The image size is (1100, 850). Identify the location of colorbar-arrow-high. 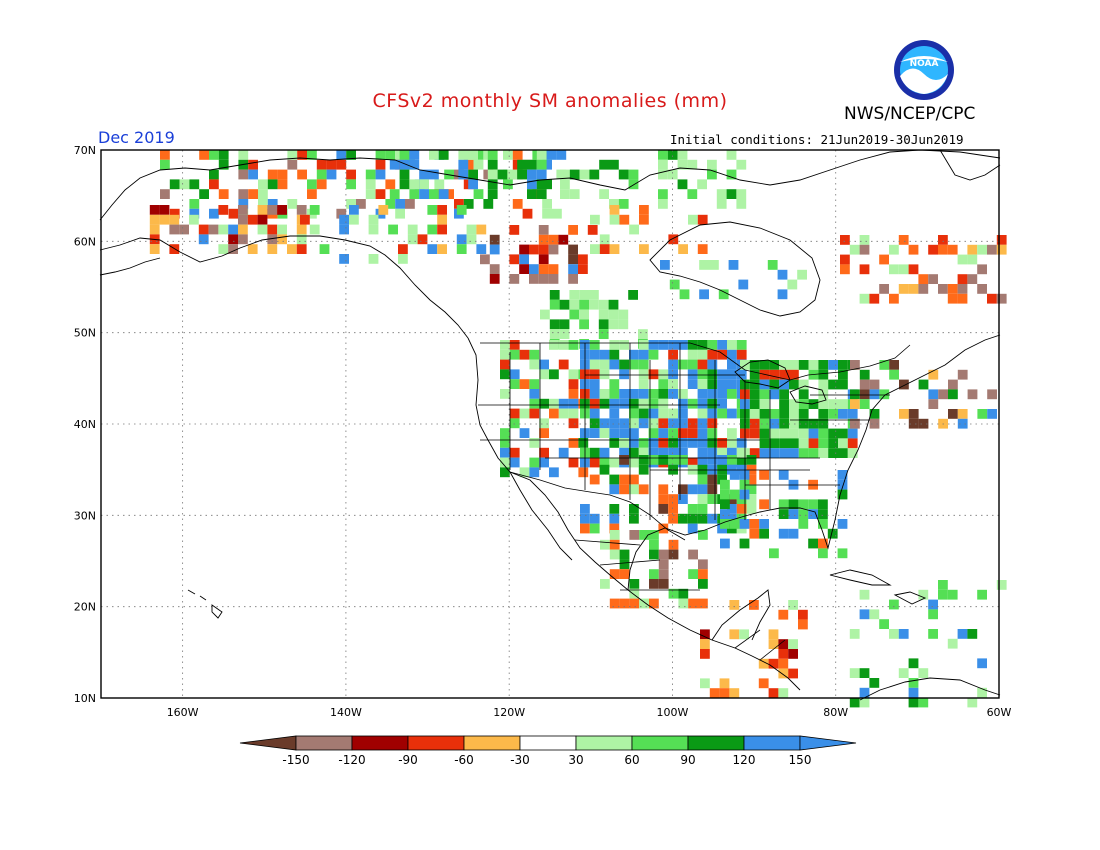
(828, 743).